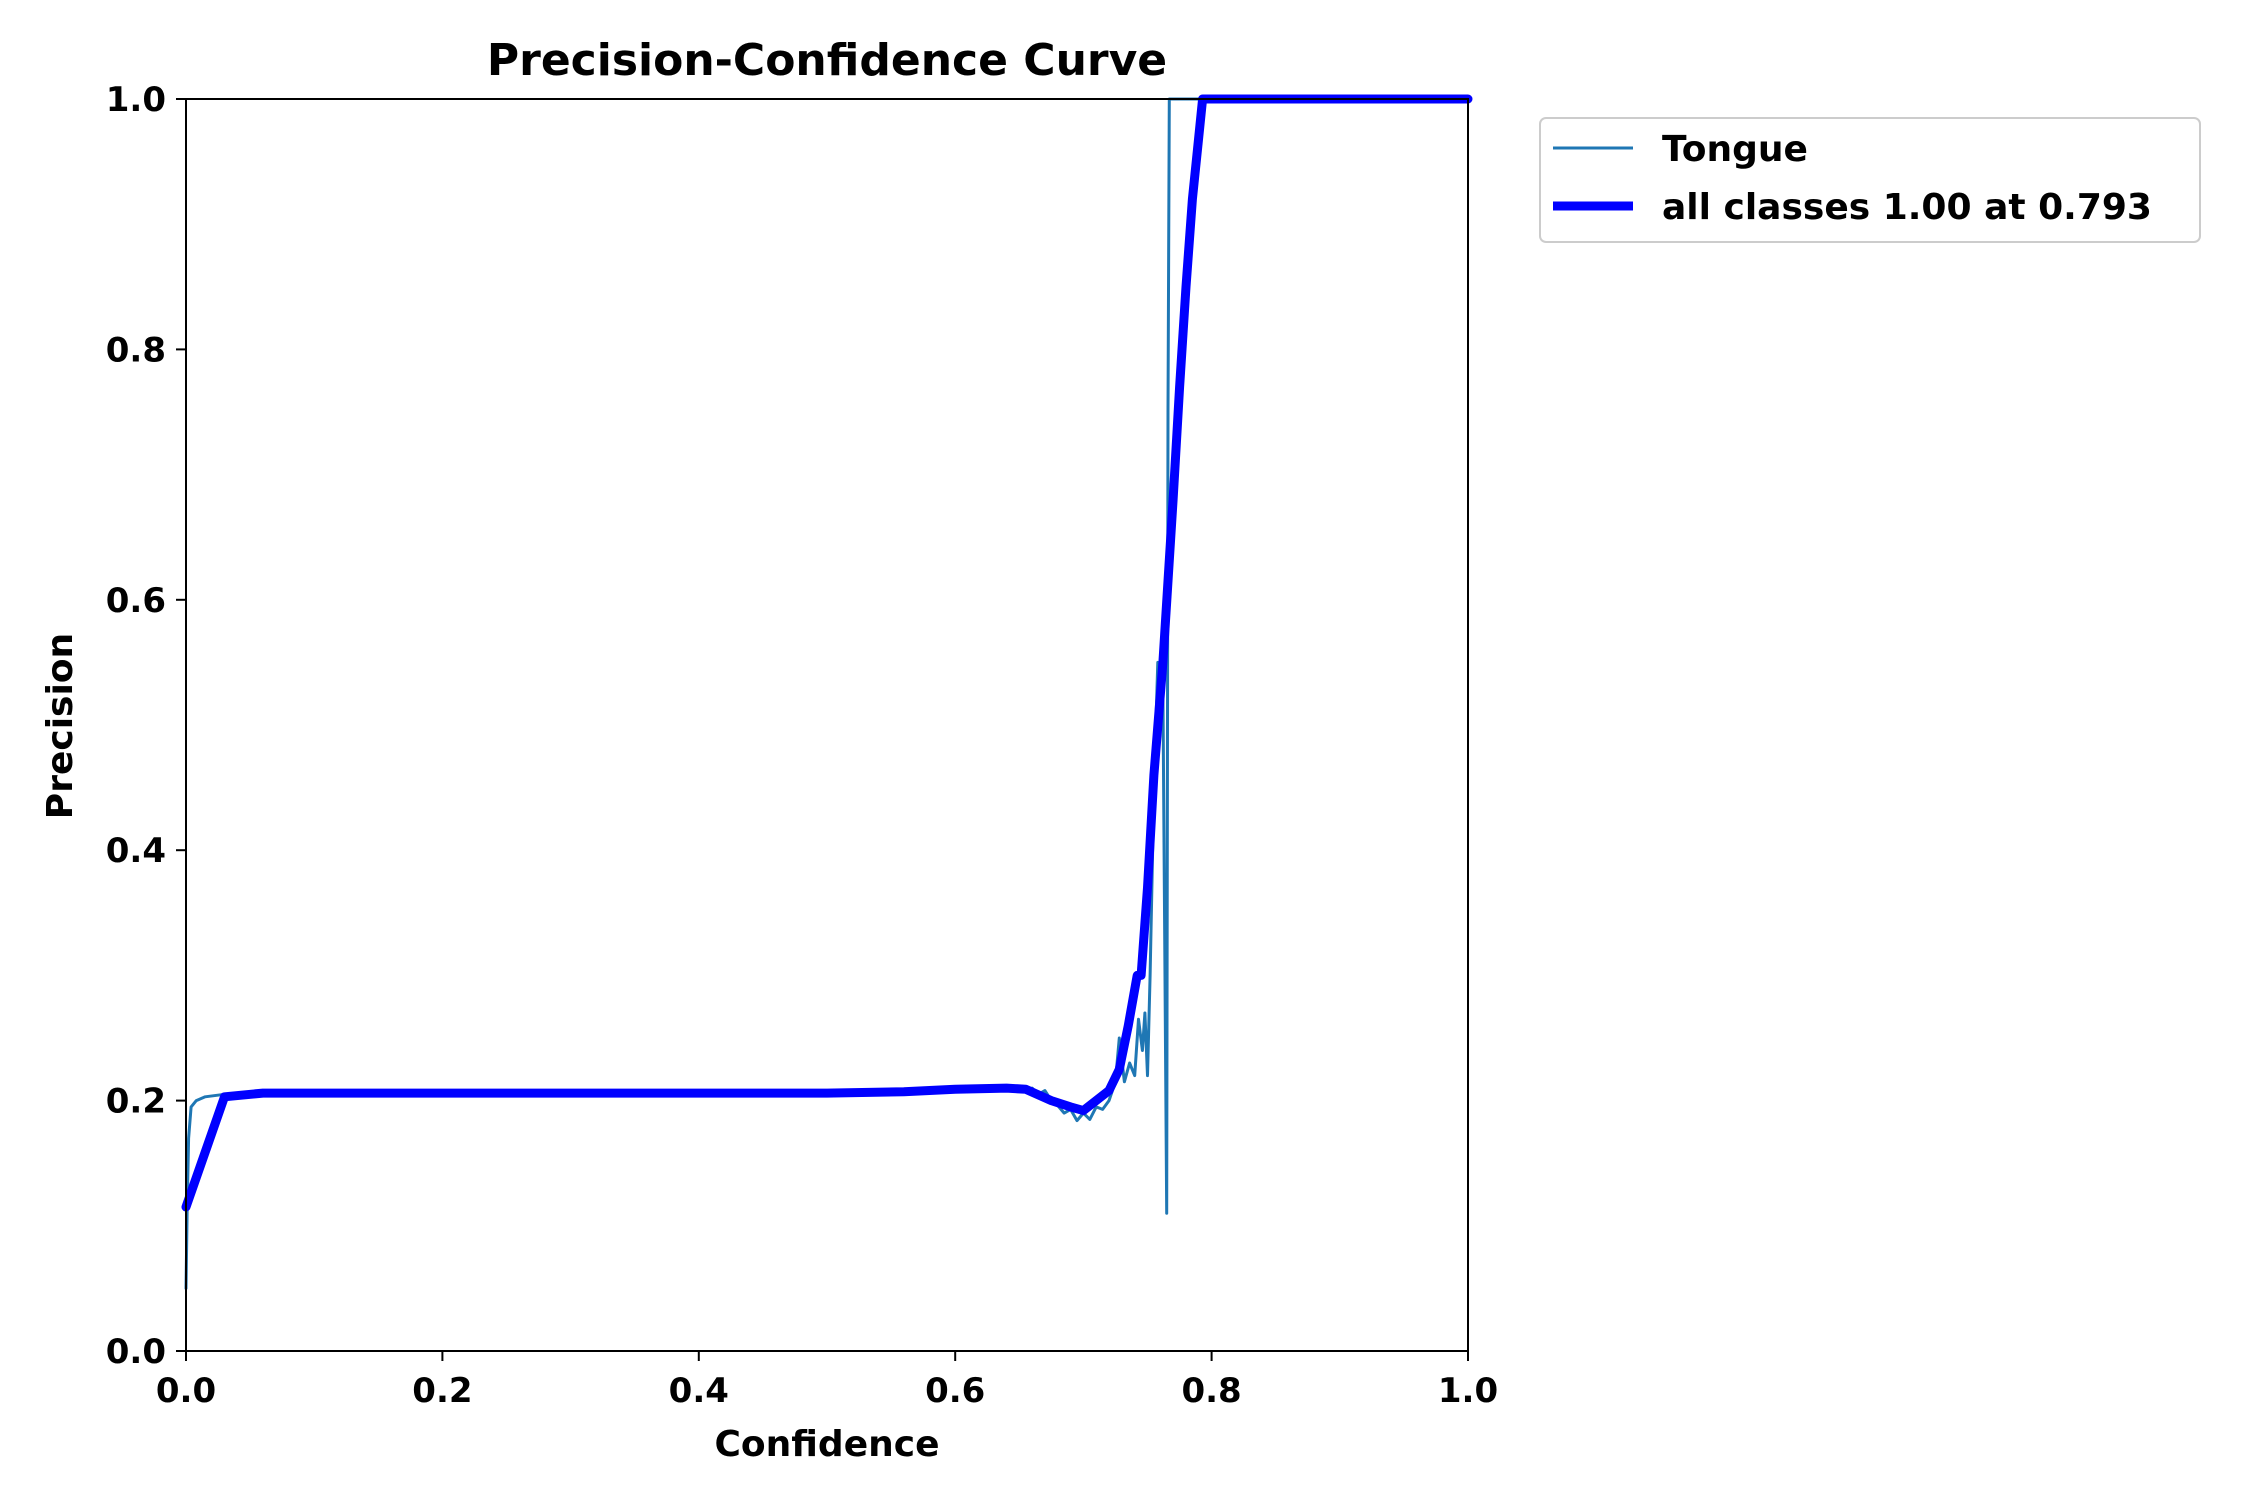 Image resolution: width=2250 pixels, height=1500 pixels. Describe the element at coordinates (136, 1352) in the screenshot. I see `y-tick-label: 0.0` at that location.